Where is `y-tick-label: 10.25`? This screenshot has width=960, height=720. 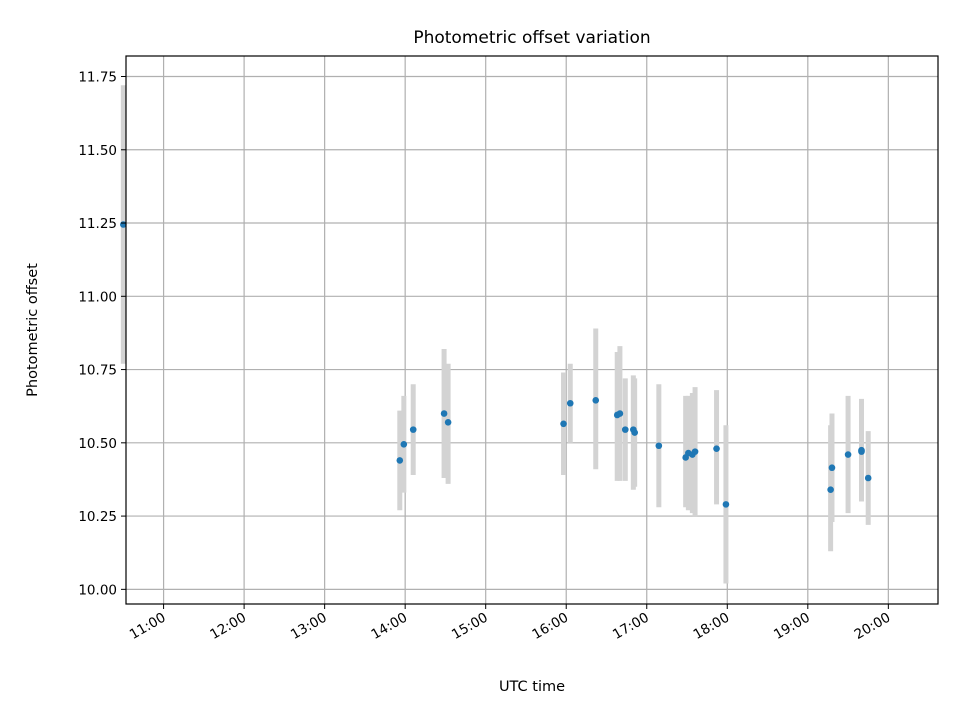 y-tick-label: 10.25 is located at coordinates (97, 517).